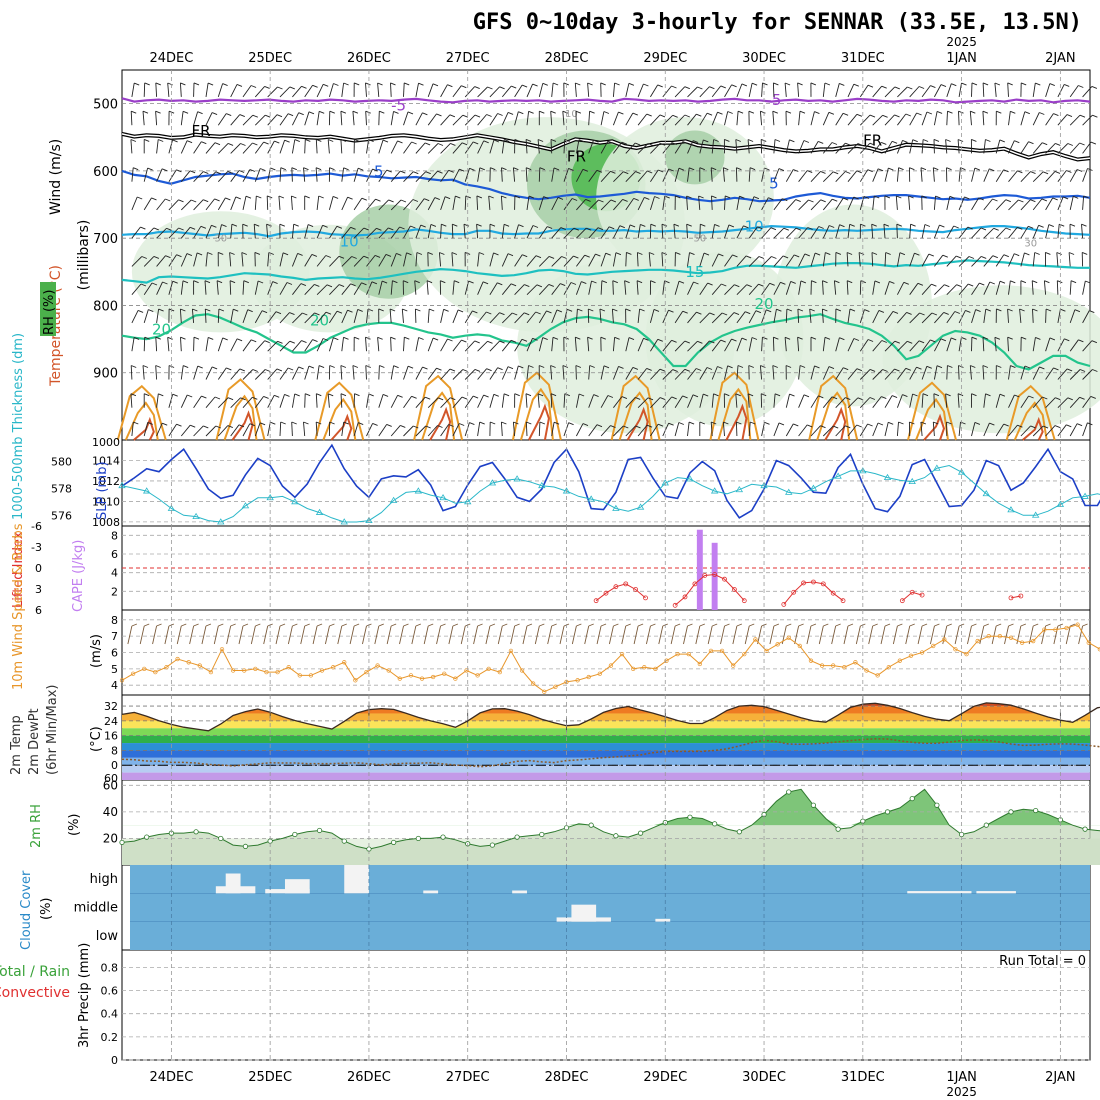 The image size is (1100, 1100). I want to click on date-label-bottom: 27DEC, so click(468, 1077).